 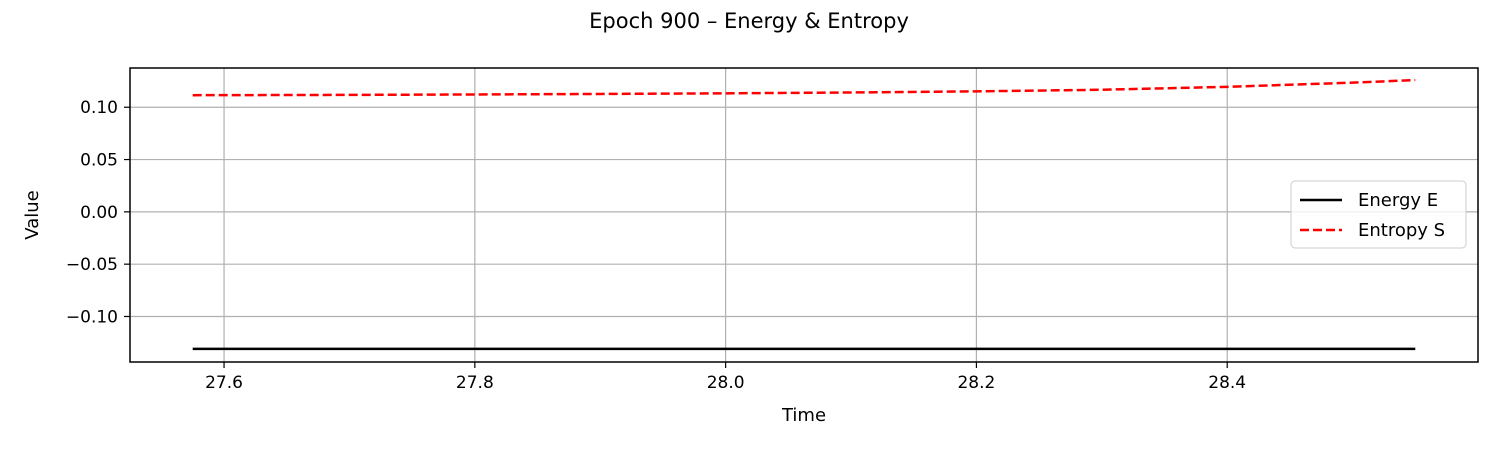 What do you see at coordinates (99, 161) in the screenshot?
I see `y-tick-label: 0.05` at bounding box center [99, 161].